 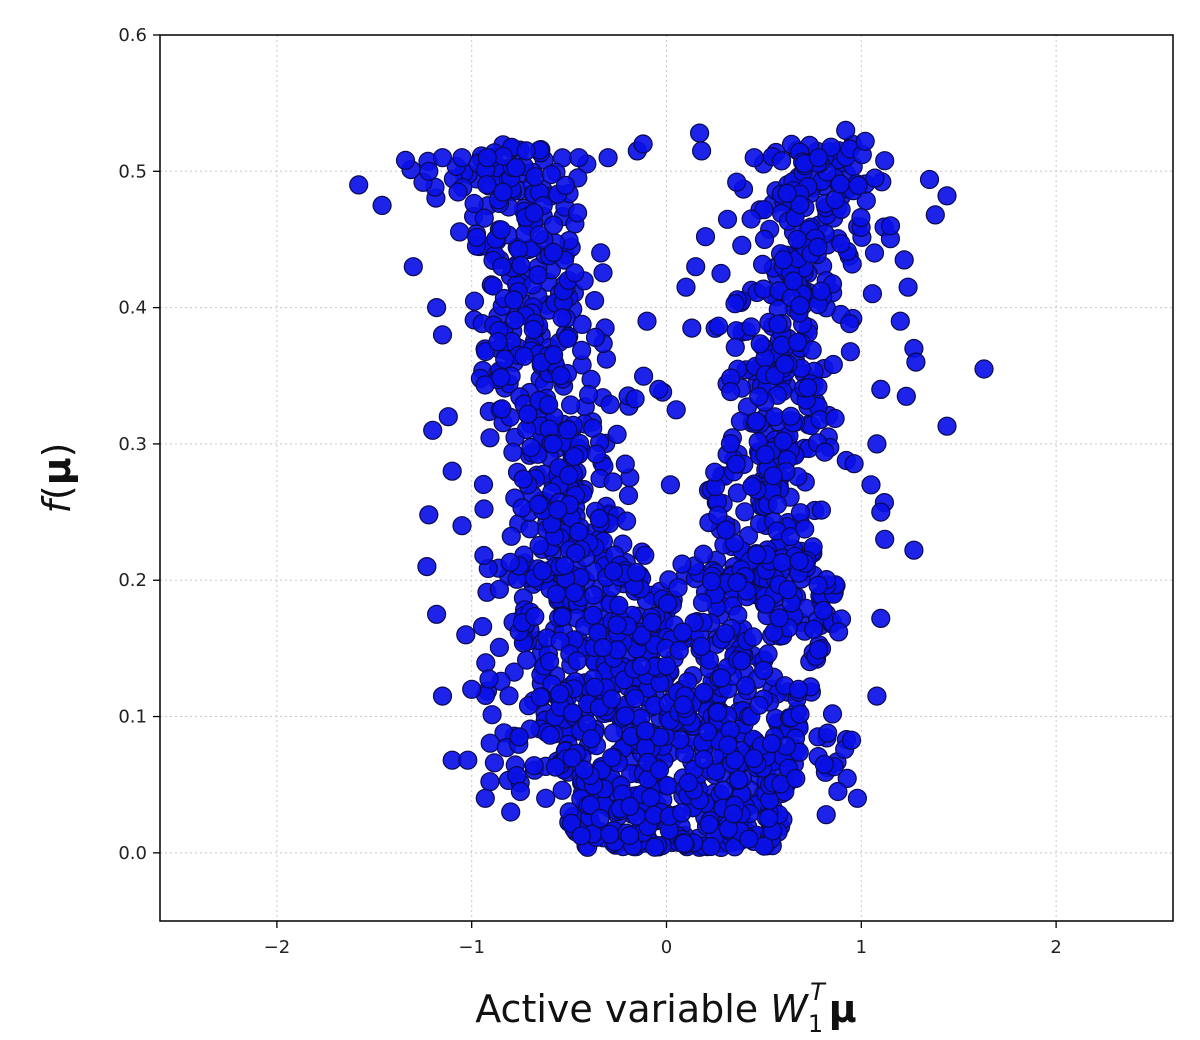 What do you see at coordinates (132, 853) in the screenshot?
I see `y-tick-label: 0.0` at bounding box center [132, 853].